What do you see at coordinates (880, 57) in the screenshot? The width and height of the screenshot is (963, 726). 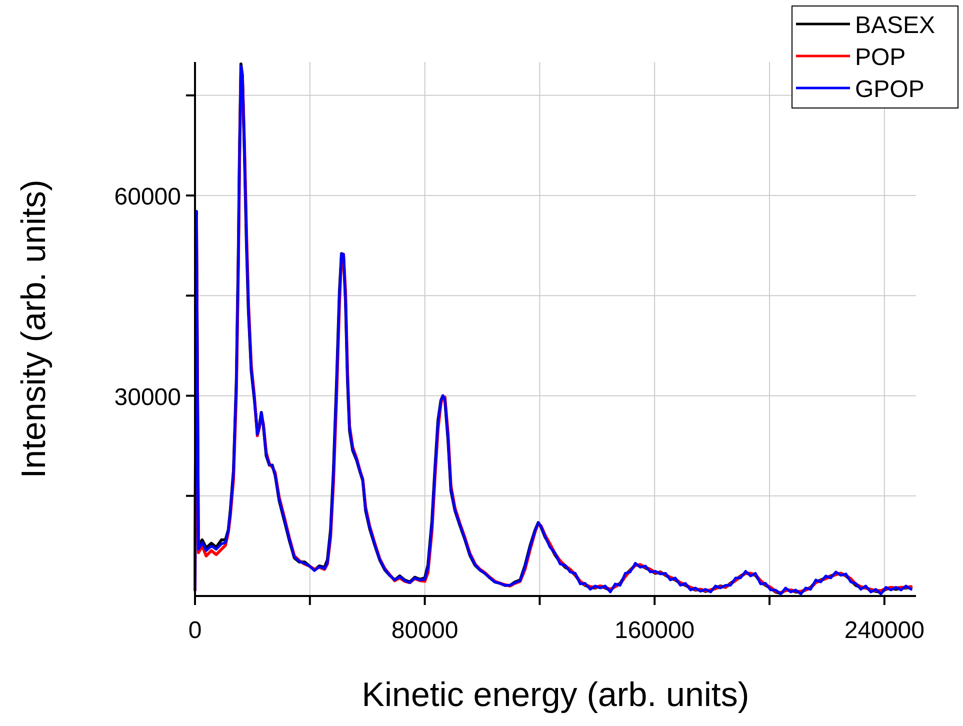 I see `legend-label: POP` at bounding box center [880, 57].